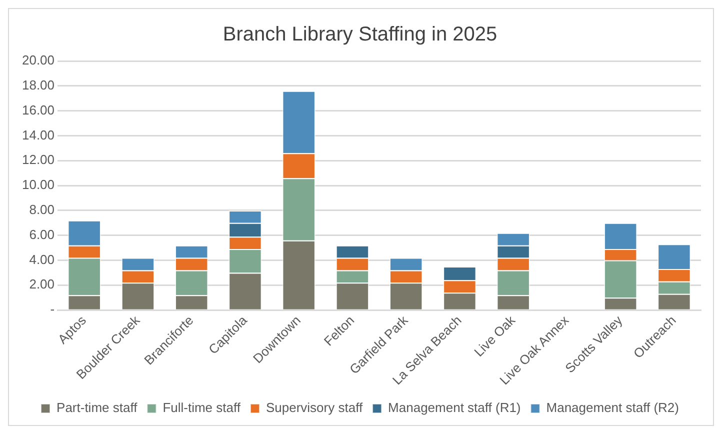 This screenshot has height=434, width=722. What do you see at coordinates (42, 234) in the screenshot?
I see `y-tick-label: 6.00` at bounding box center [42, 234].